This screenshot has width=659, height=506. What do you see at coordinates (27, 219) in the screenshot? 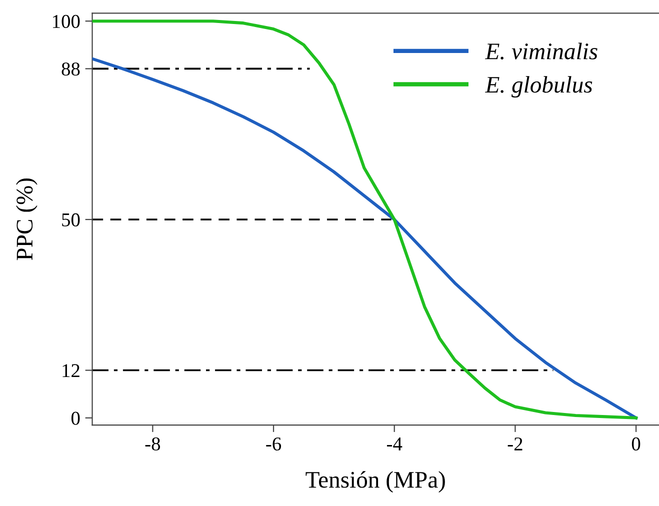
I see `y-axis-title: PPC (%)` at bounding box center [27, 219].